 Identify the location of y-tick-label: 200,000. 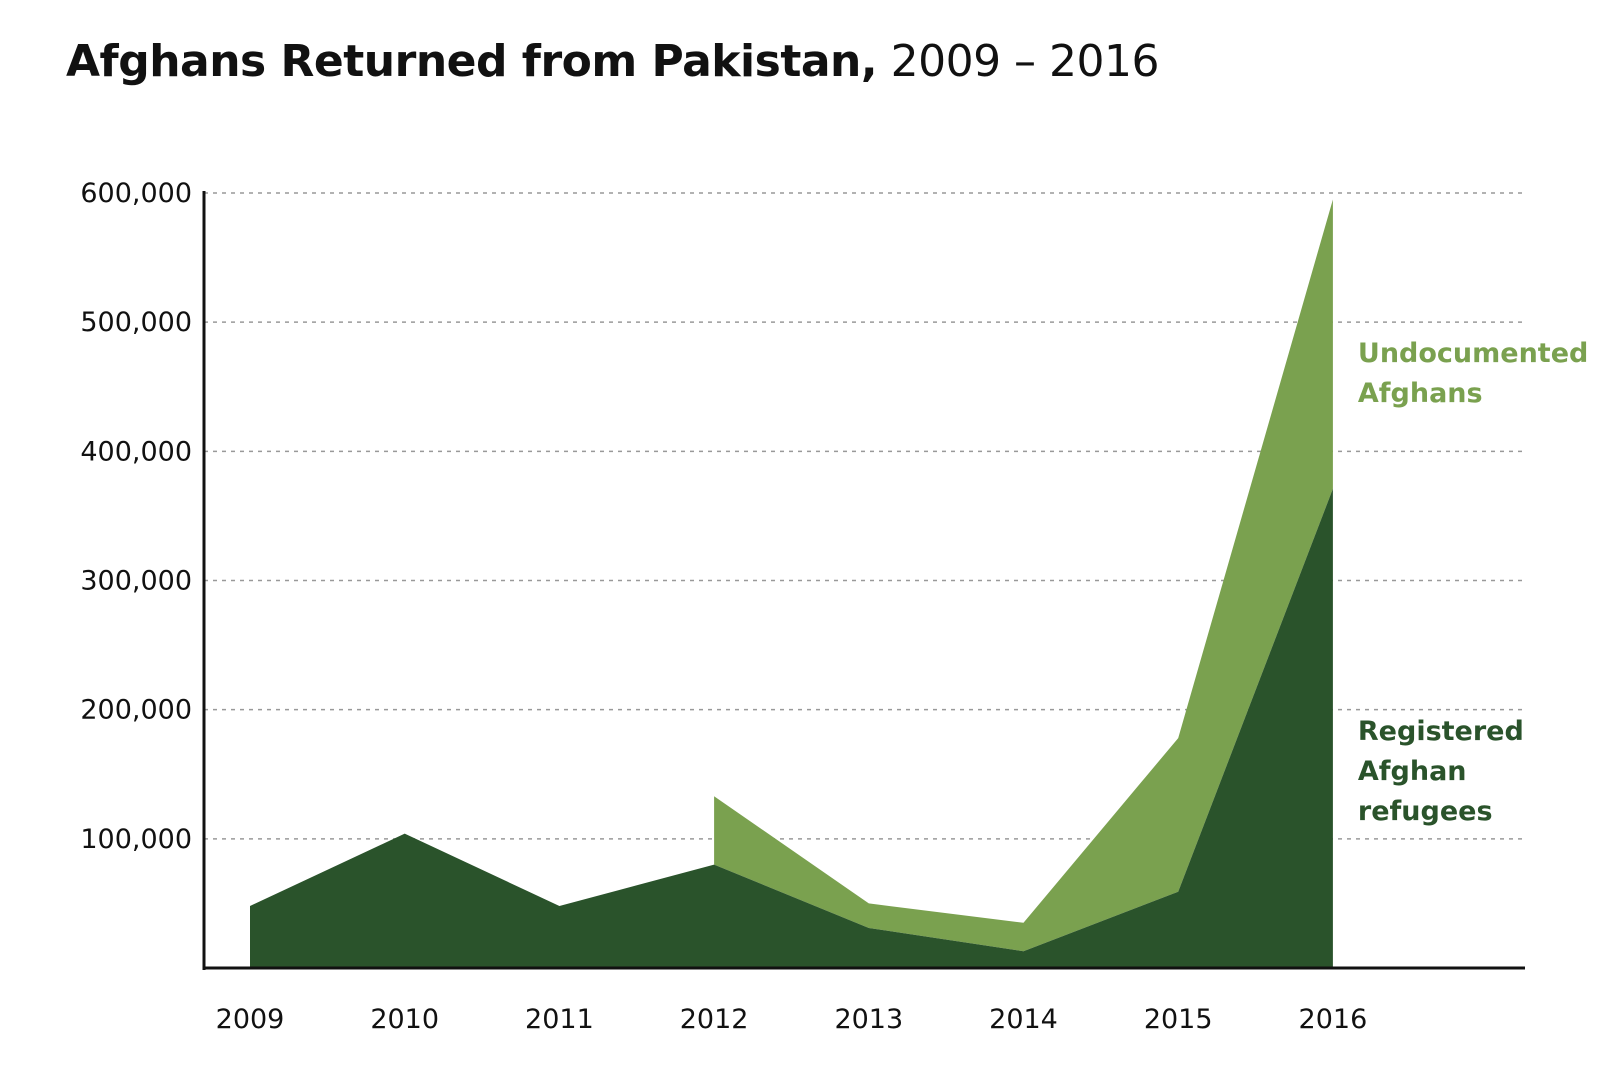
(136, 710).